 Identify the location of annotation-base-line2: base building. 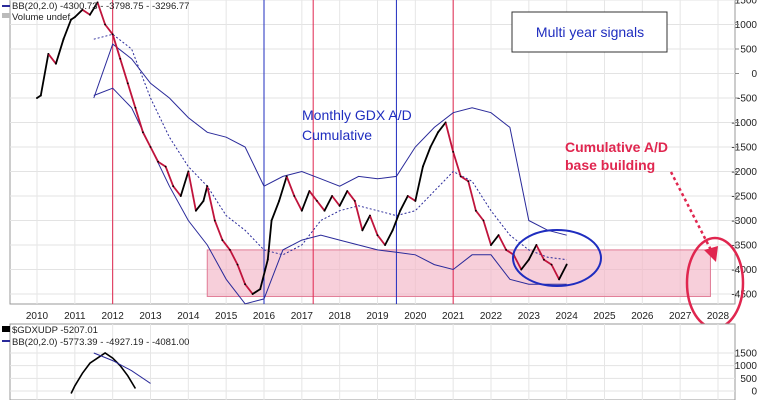
(610, 165).